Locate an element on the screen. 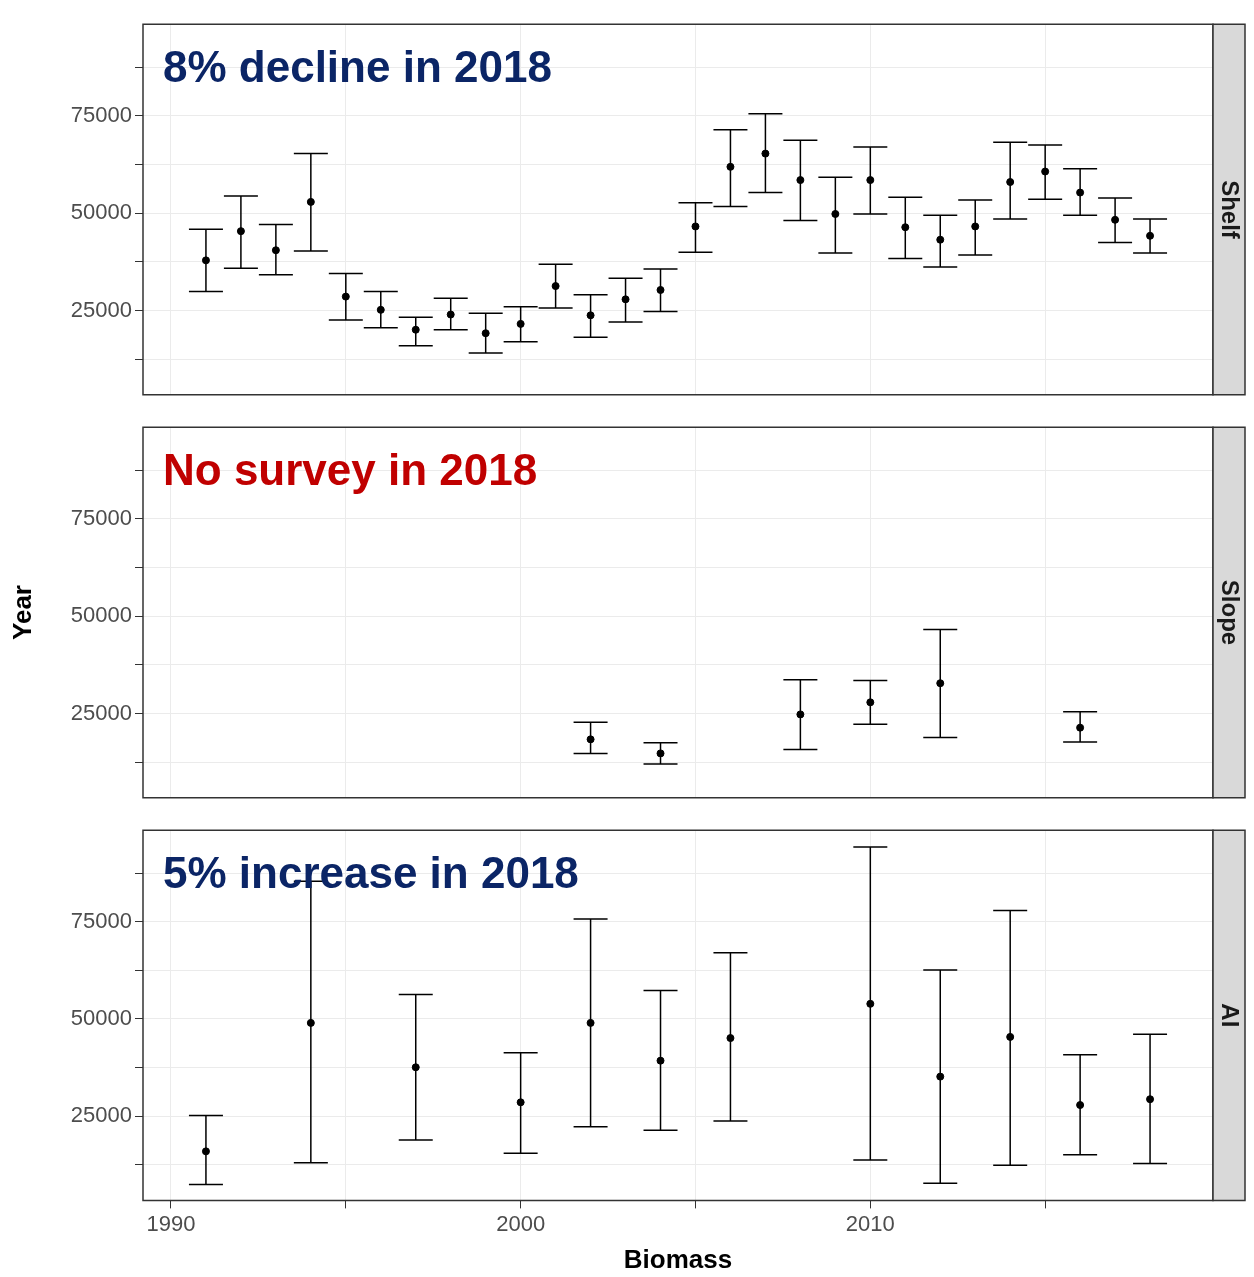 The image size is (1254, 1277). x-tick-label: 1990 is located at coordinates (171, 1223).